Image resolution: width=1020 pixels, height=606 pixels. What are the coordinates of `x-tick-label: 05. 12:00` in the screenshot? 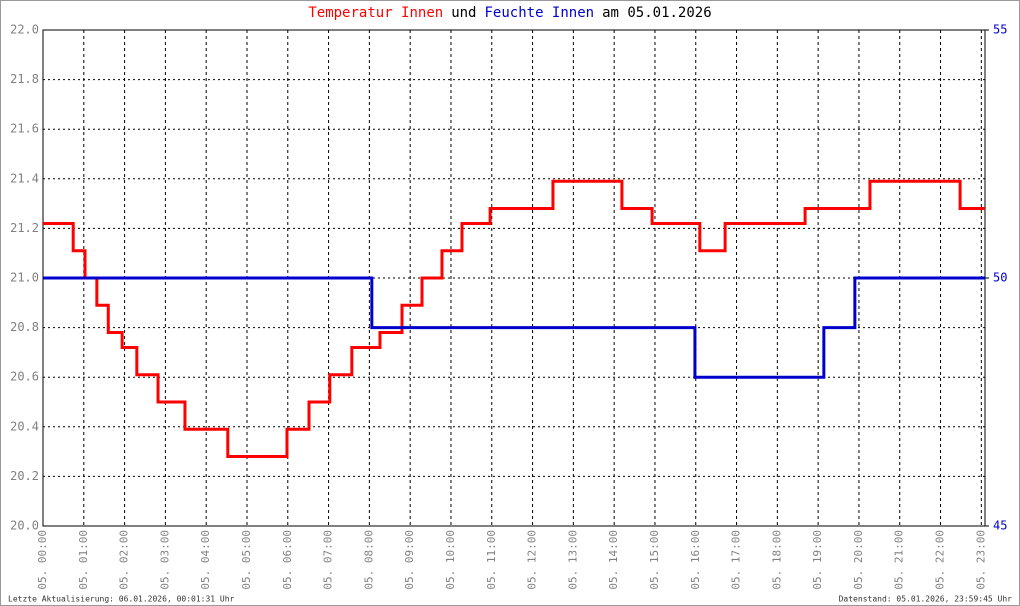 It's located at (532, 560).